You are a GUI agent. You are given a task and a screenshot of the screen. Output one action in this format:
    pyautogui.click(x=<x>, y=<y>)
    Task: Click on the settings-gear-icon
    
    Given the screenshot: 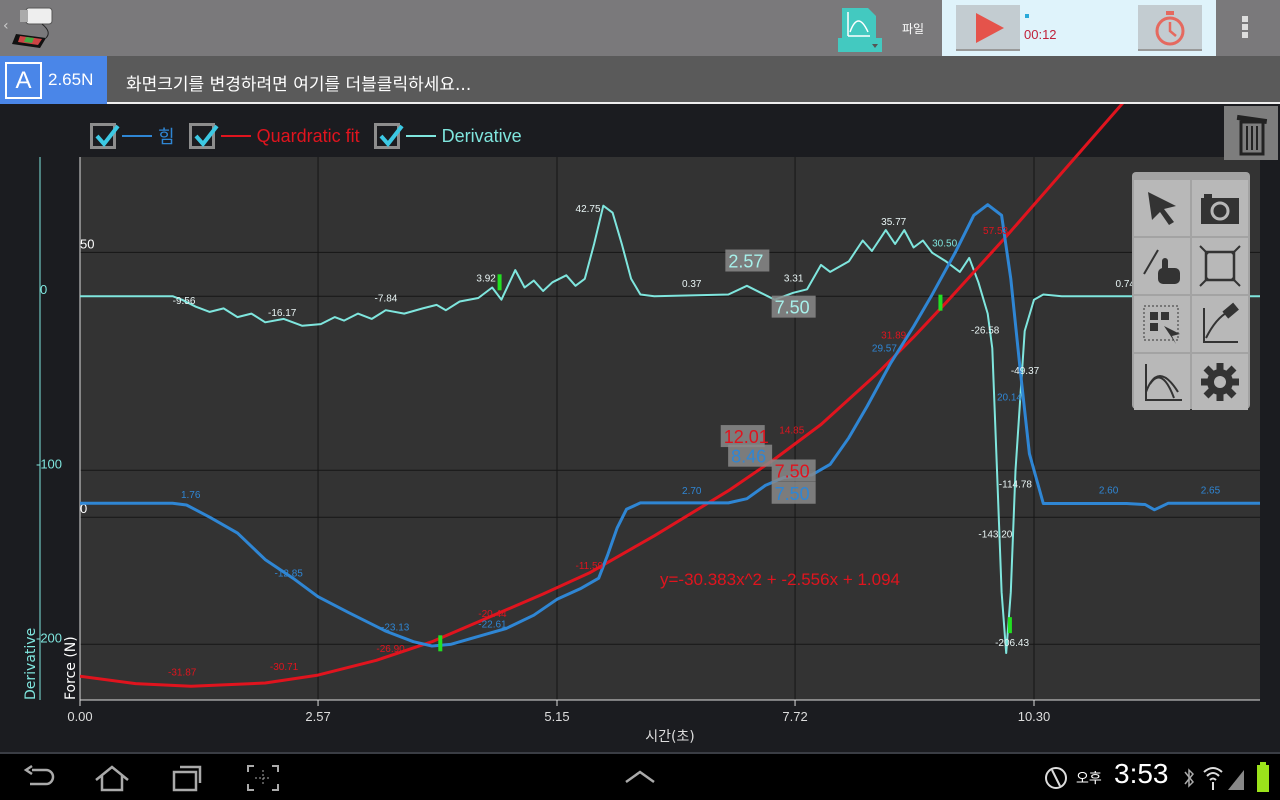 What is the action you would take?
    pyautogui.click(x=1220, y=382)
    